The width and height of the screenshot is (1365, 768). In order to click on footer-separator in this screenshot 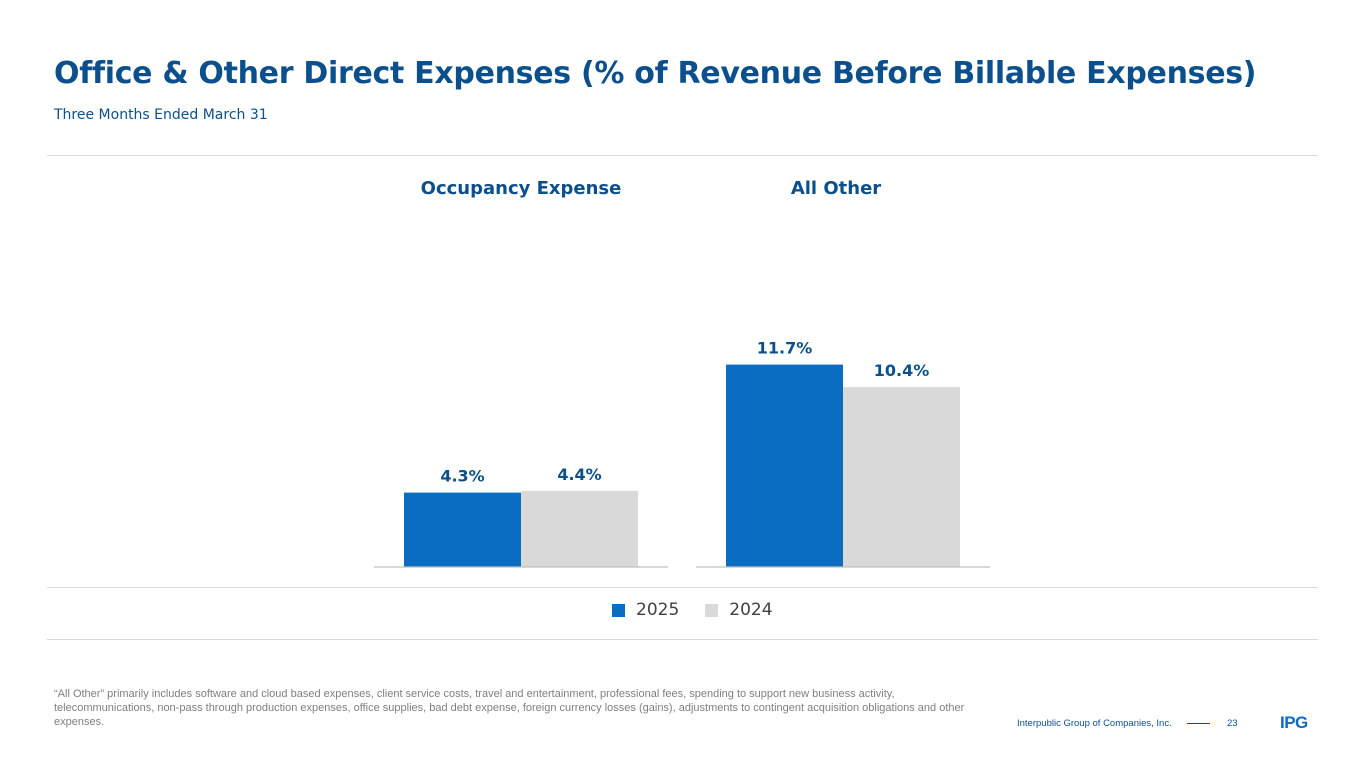, I will do `click(1198, 723)`.